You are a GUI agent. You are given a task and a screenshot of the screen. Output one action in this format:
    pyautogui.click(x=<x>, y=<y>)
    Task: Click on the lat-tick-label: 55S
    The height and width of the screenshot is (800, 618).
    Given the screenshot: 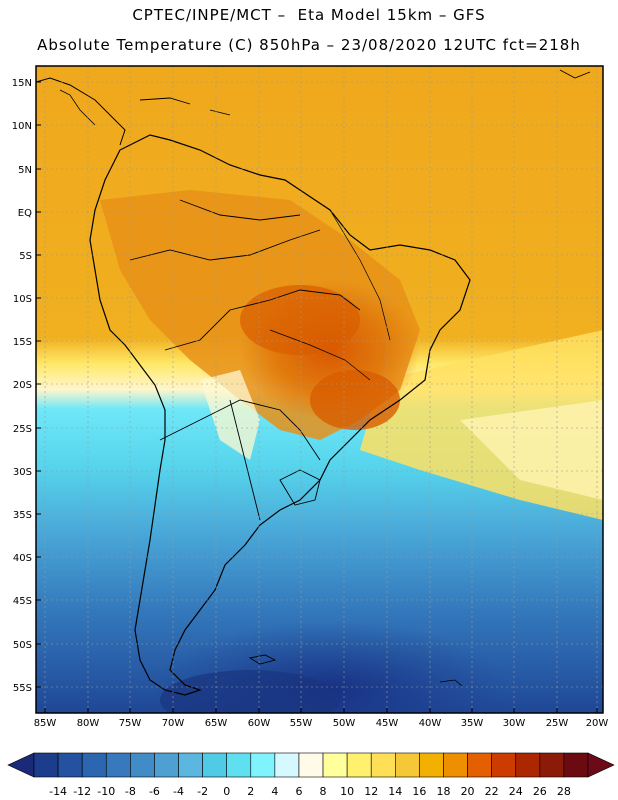 What is the action you would take?
    pyautogui.click(x=22, y=688)
    